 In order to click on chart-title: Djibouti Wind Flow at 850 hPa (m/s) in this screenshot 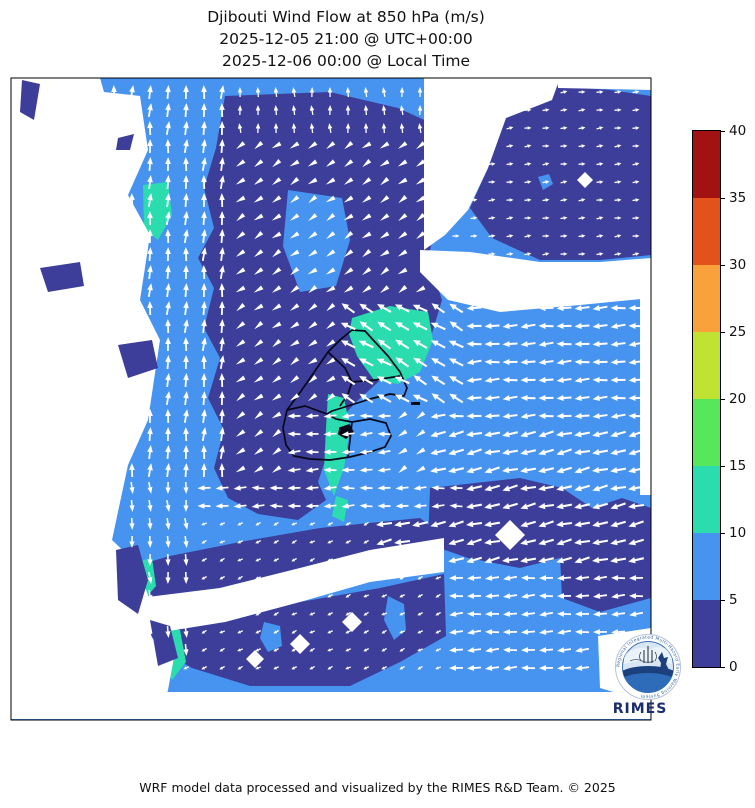, I will do `click(346, 17)`.